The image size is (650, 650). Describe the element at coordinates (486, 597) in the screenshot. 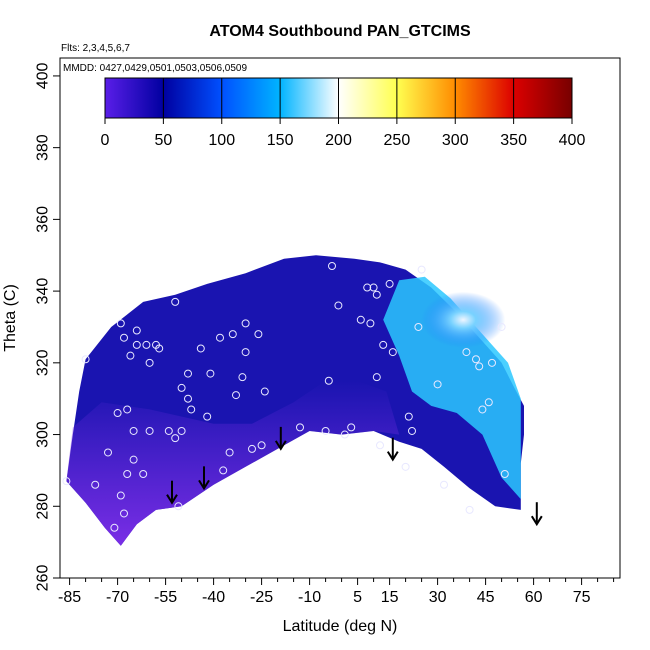

I see `x-tick-label: 45` at that location.